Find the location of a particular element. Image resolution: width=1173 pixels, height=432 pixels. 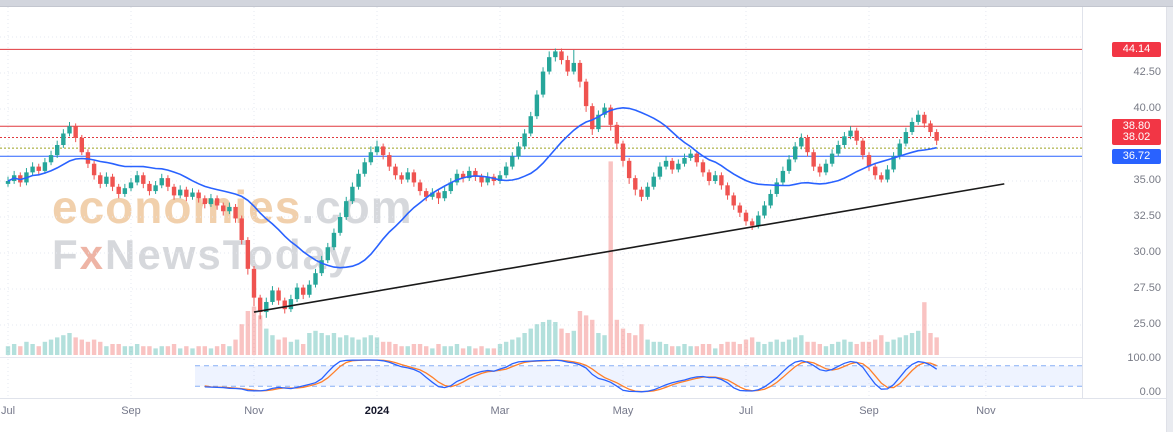

time-axis is located at coordinates (586, 415).